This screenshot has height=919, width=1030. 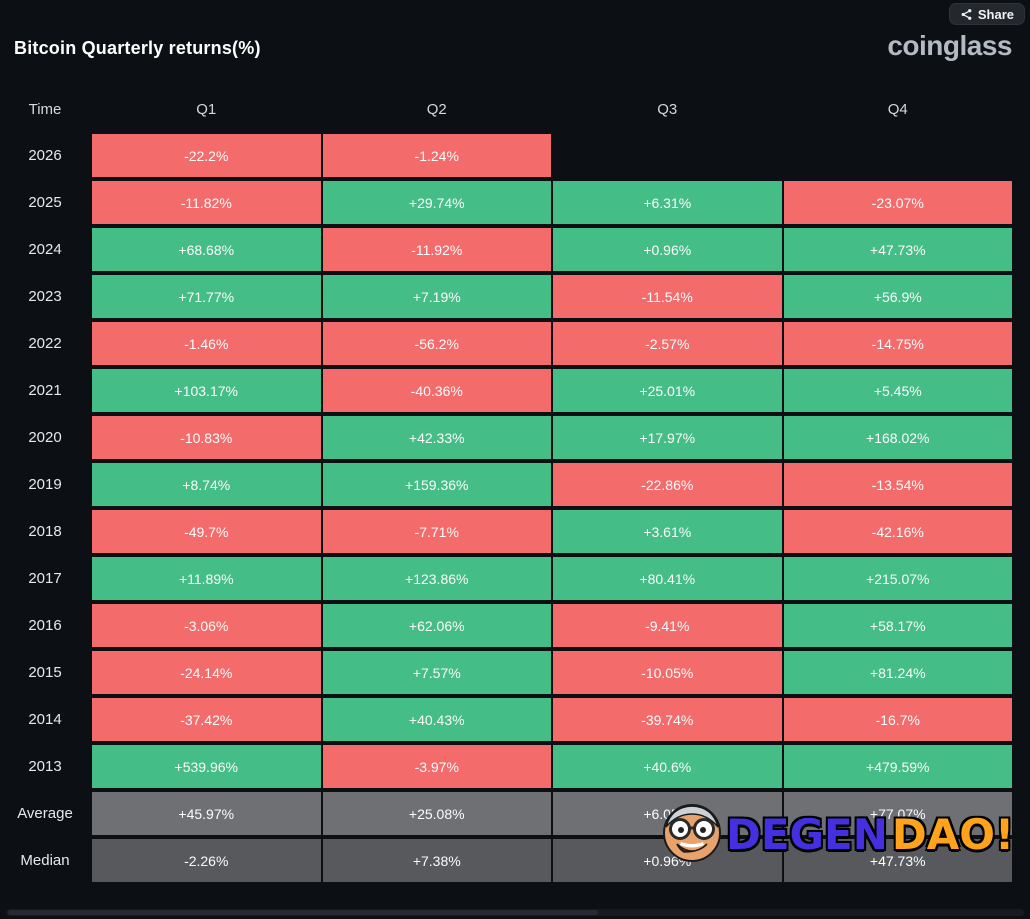 What do you see at coordinates (436, 202) in the screenshot?
I see `return-cell: +29.74%` at bounding box center [436, 202].